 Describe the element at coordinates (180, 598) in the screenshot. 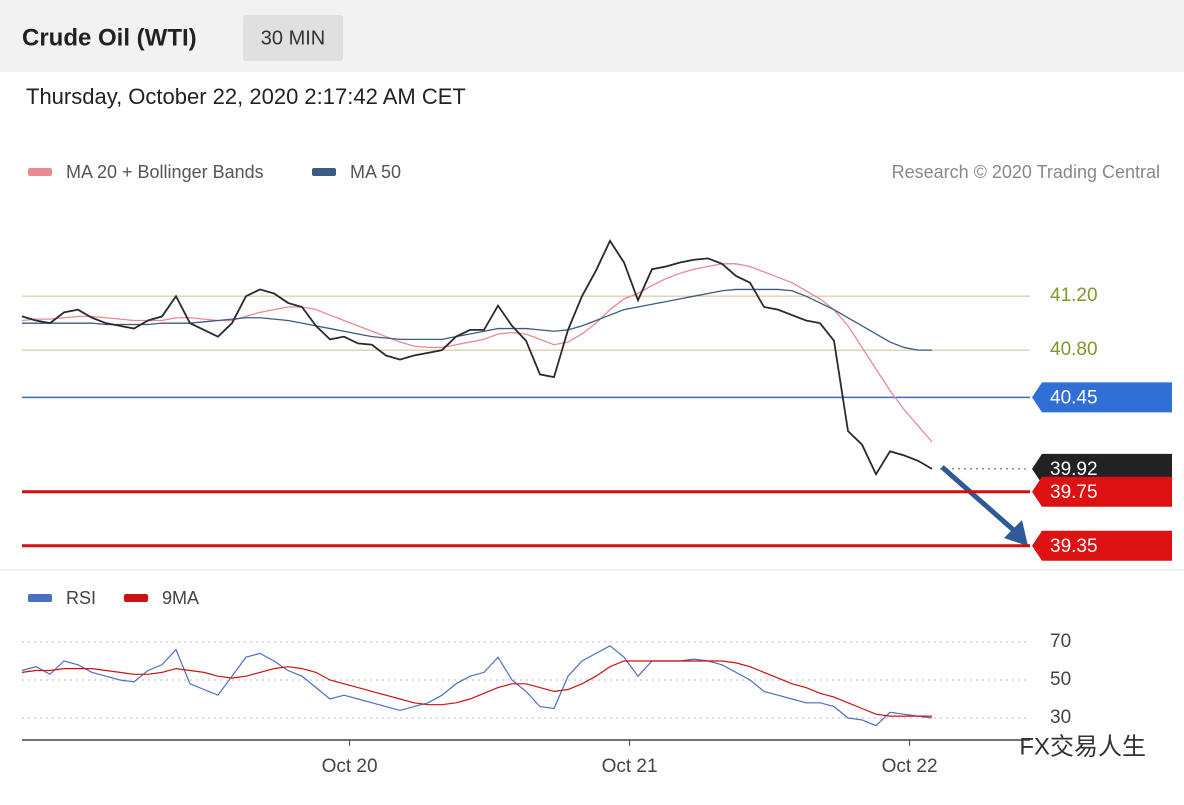

I see `legend-label: 9MA` at that location.